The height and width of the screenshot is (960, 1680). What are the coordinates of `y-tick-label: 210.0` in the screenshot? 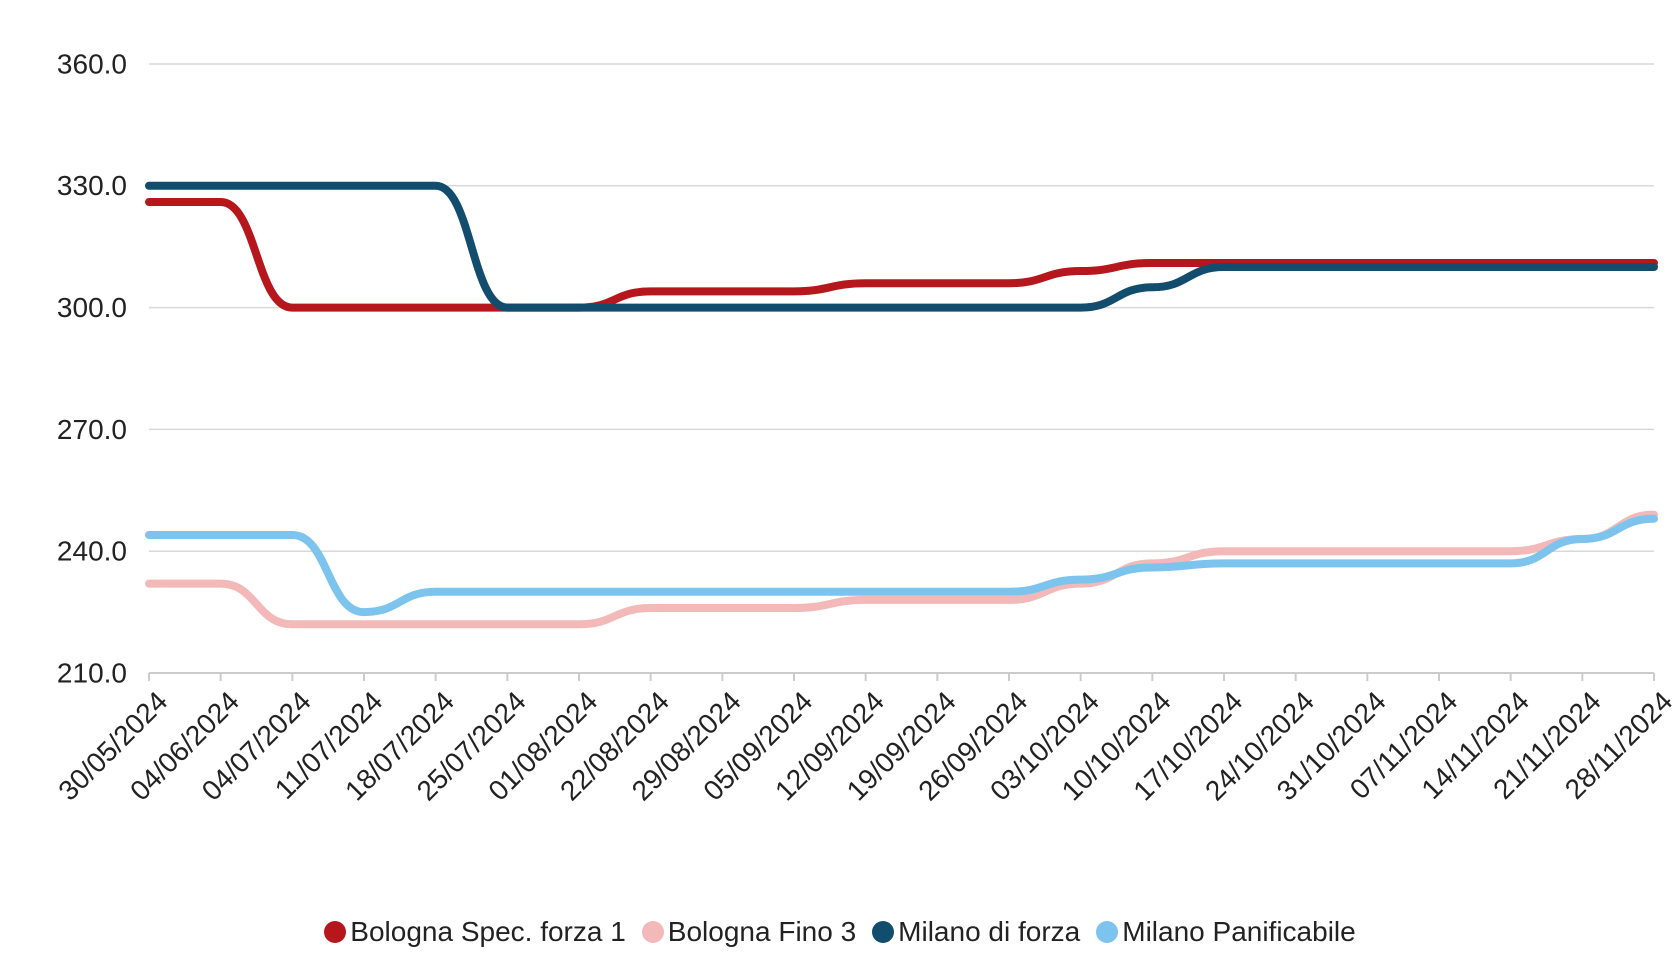 It's located at (92, 672).